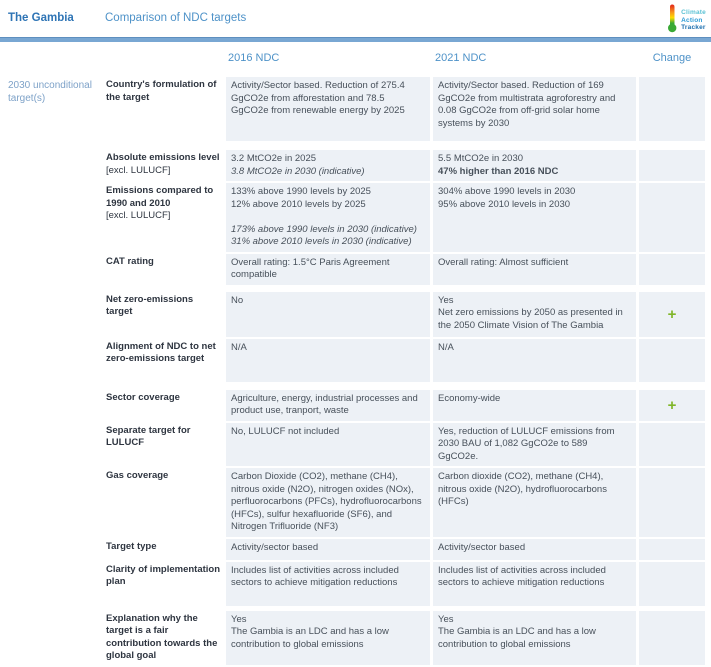  I want to click on cell-line: Economy-wide, so click(469, 398).